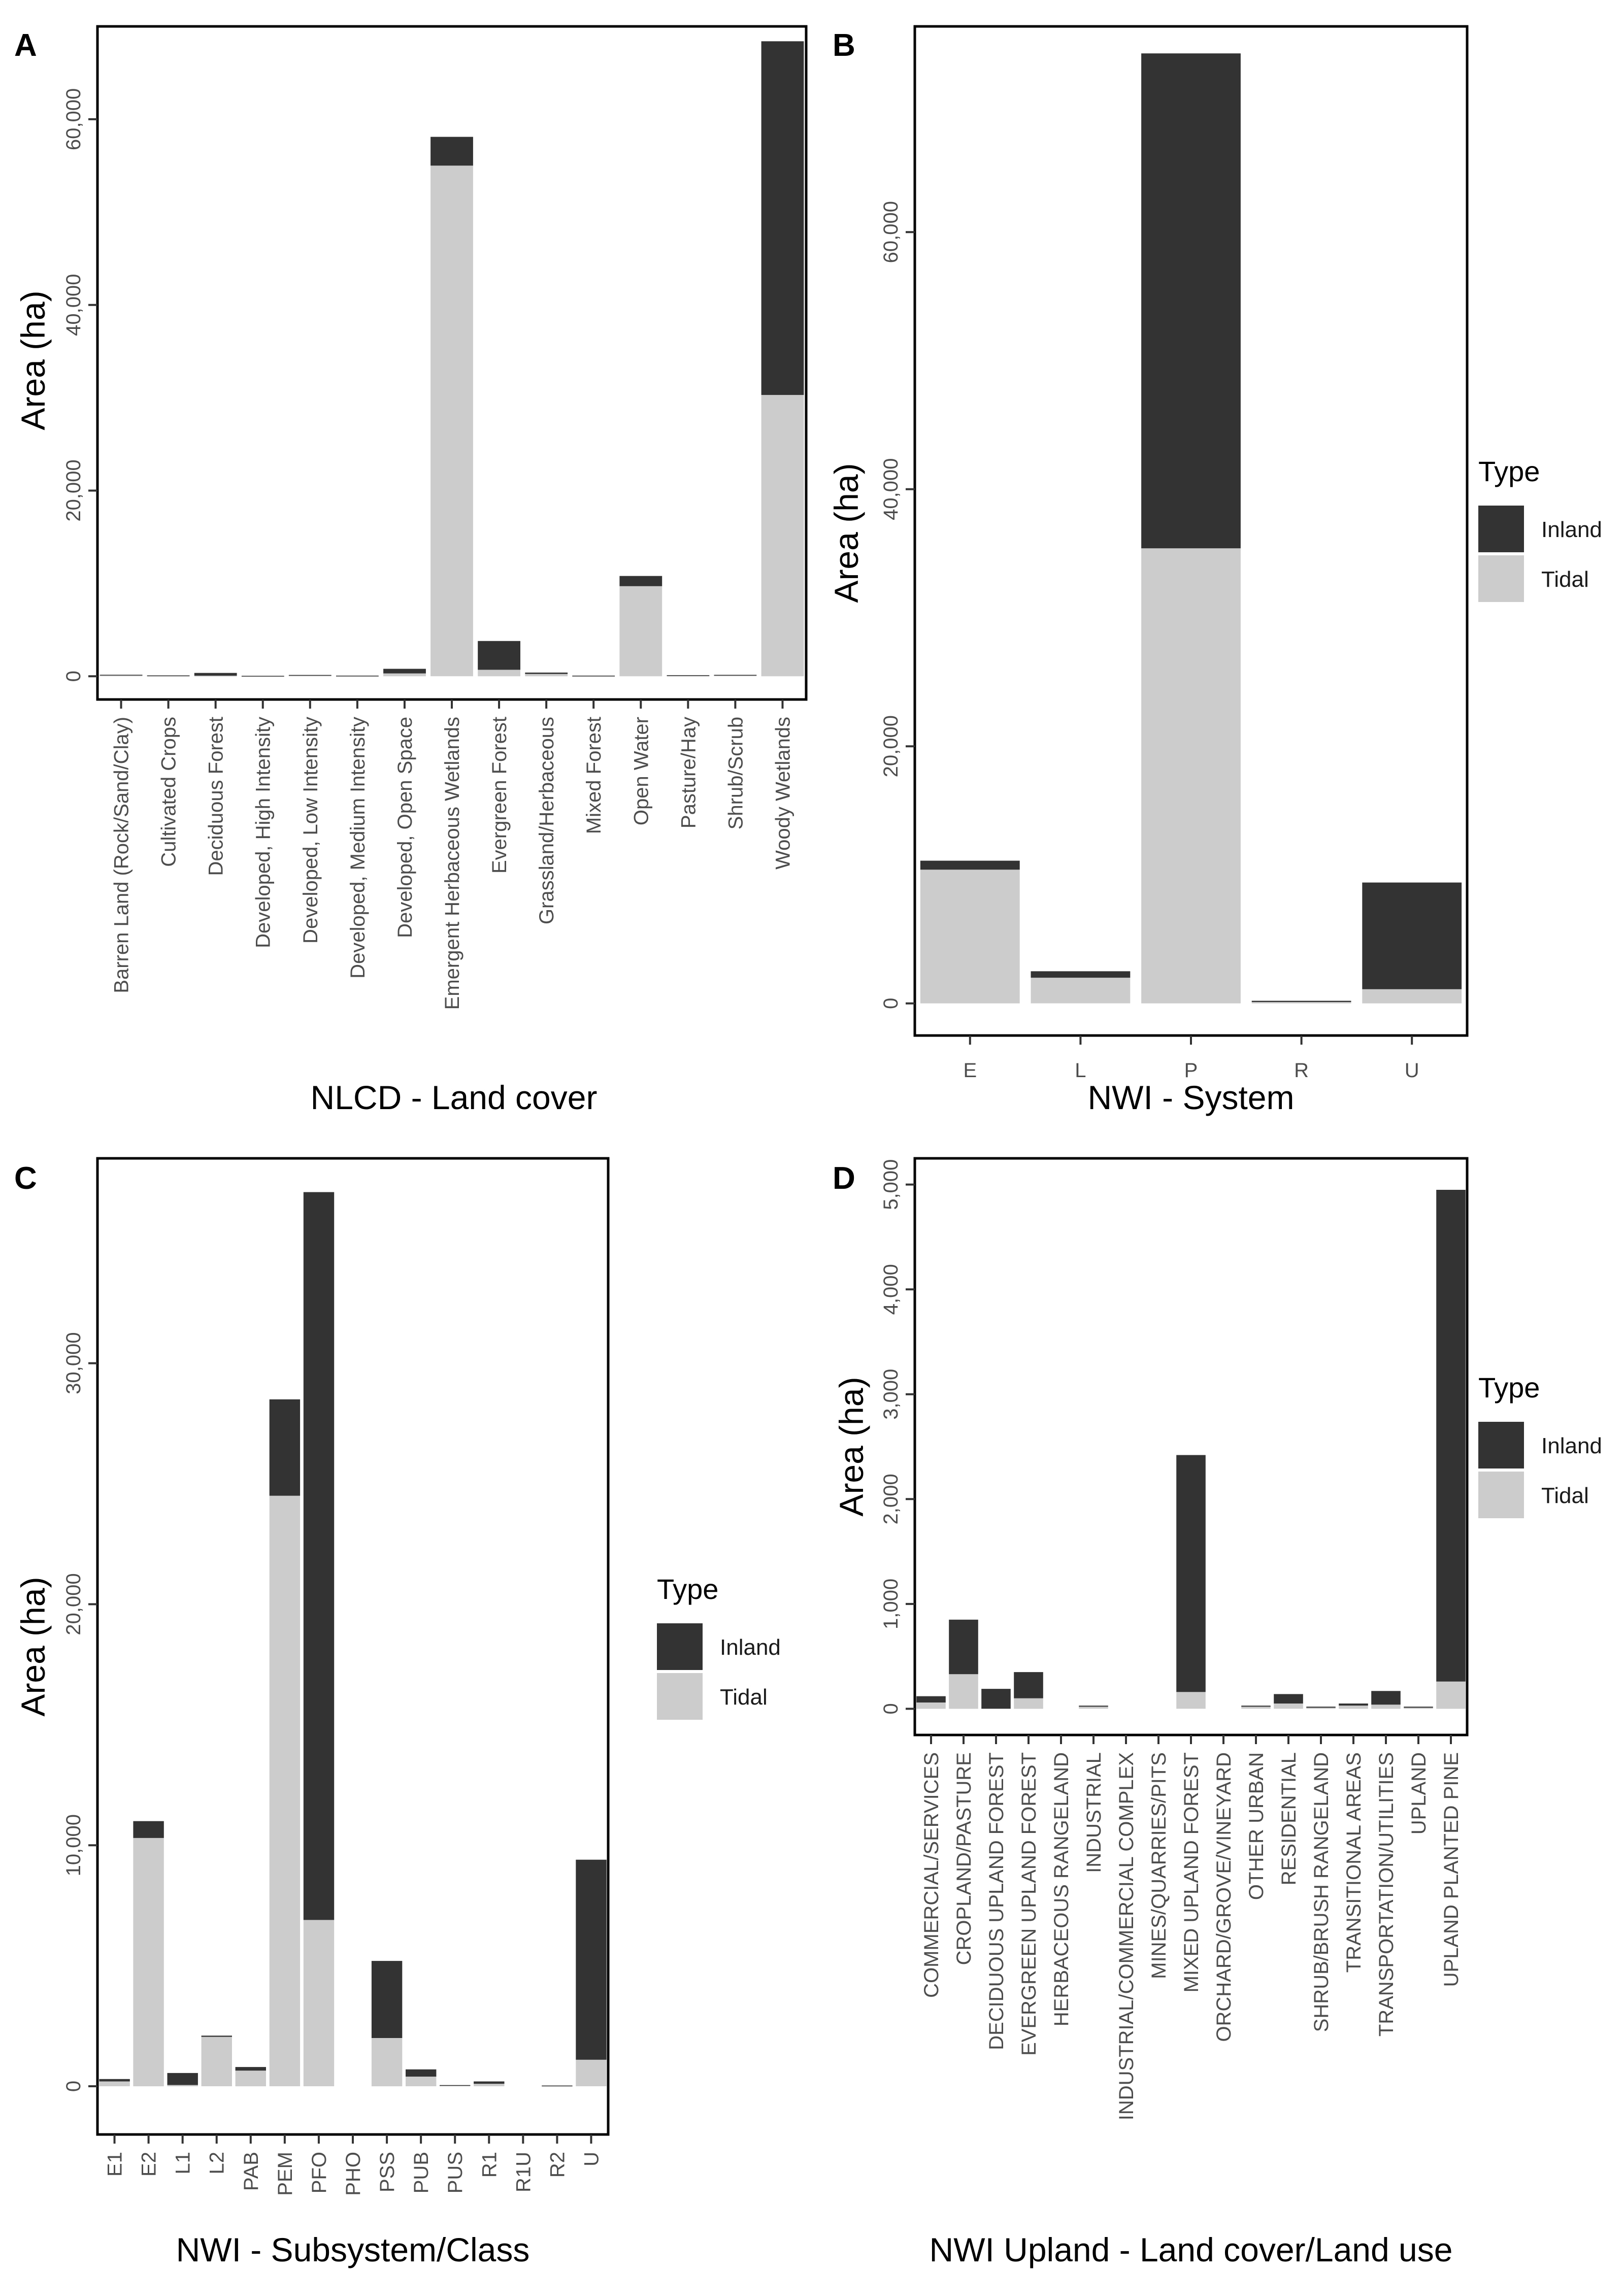 The height and width of the screenshot is (2270, 1624). Describe the element at coordinates (1451, 1695) in the screenshot. I see `bar-d-upland-planted-pine-tidal` at that location.